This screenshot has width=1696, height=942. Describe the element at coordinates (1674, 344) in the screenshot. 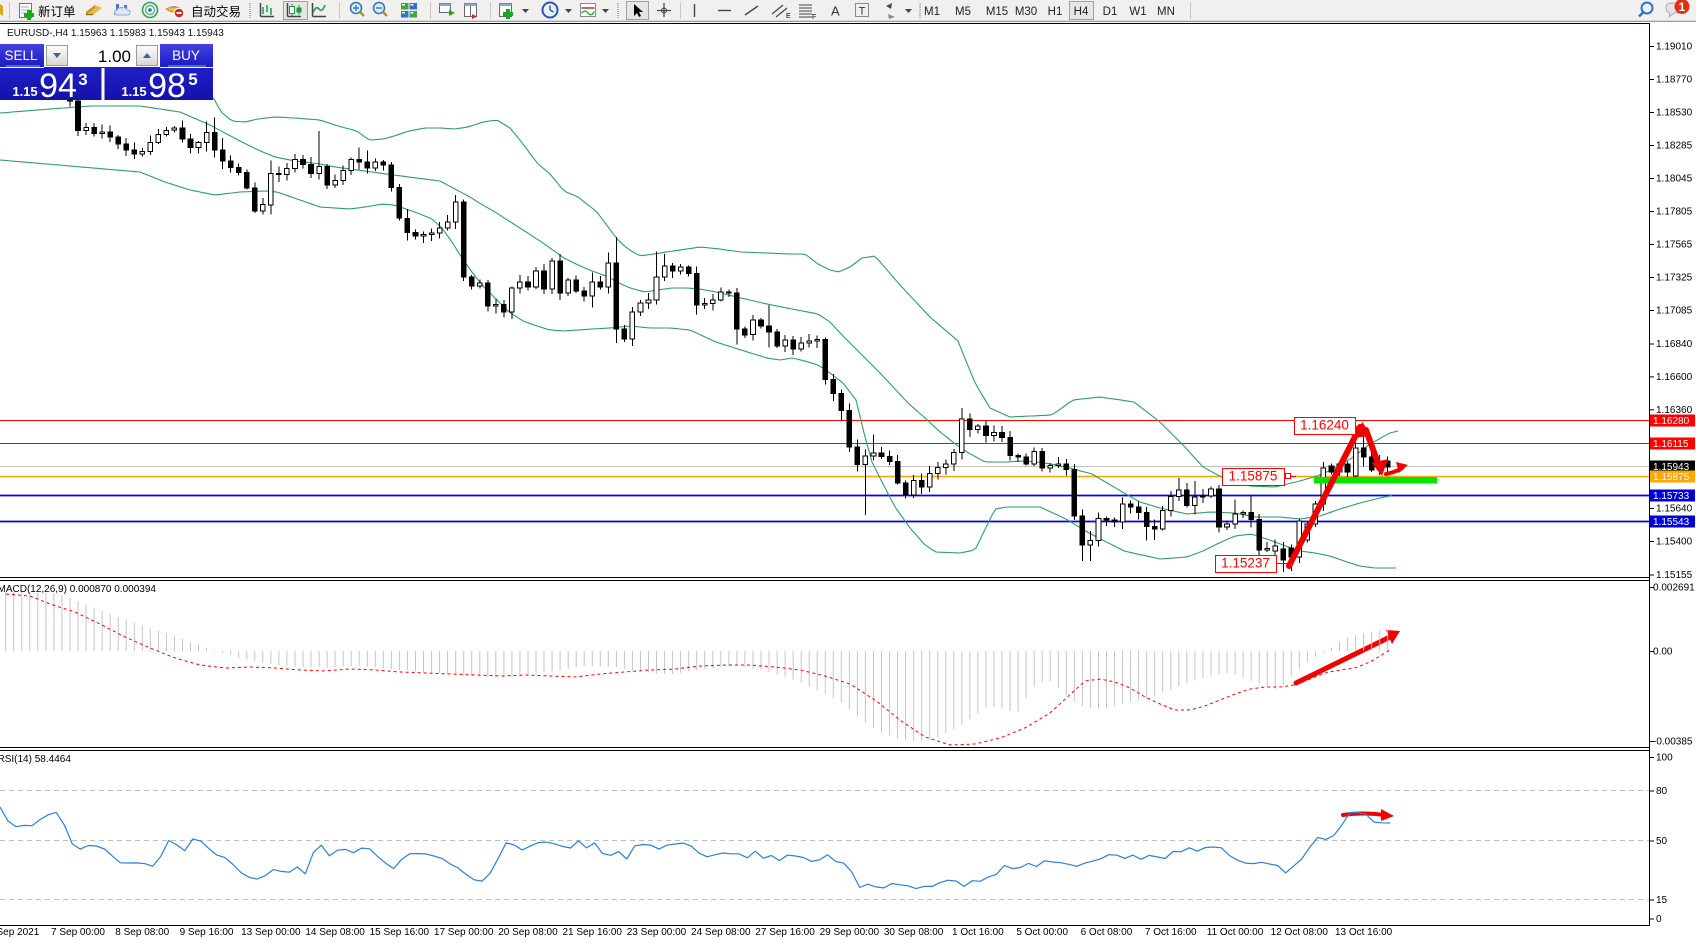

I see `svg-text: 1.16840` at that location.